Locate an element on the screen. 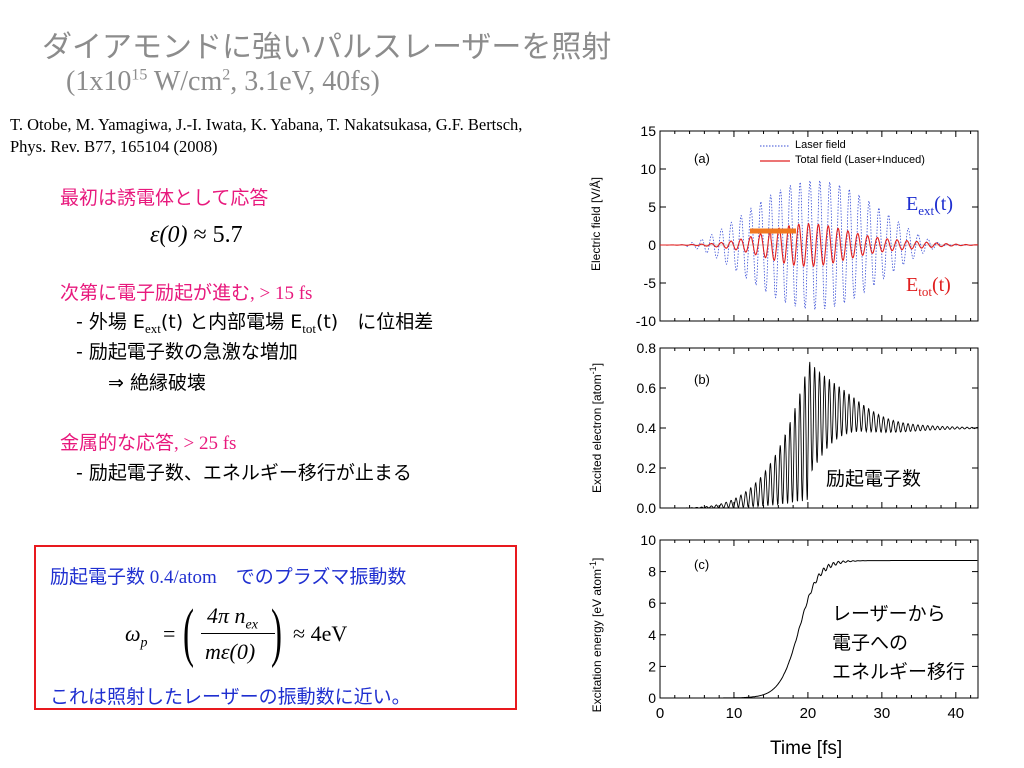 The image size is (1024, 768). laser-field-curve is located at coordinates (819, 244).